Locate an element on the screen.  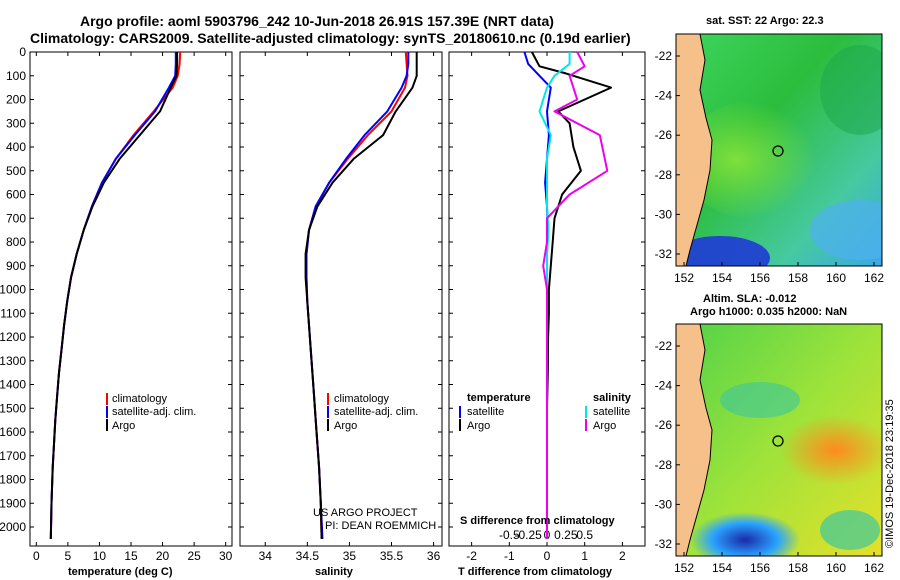
s-diff-tick-label: 0.5 is located at coordinates (584, 535).